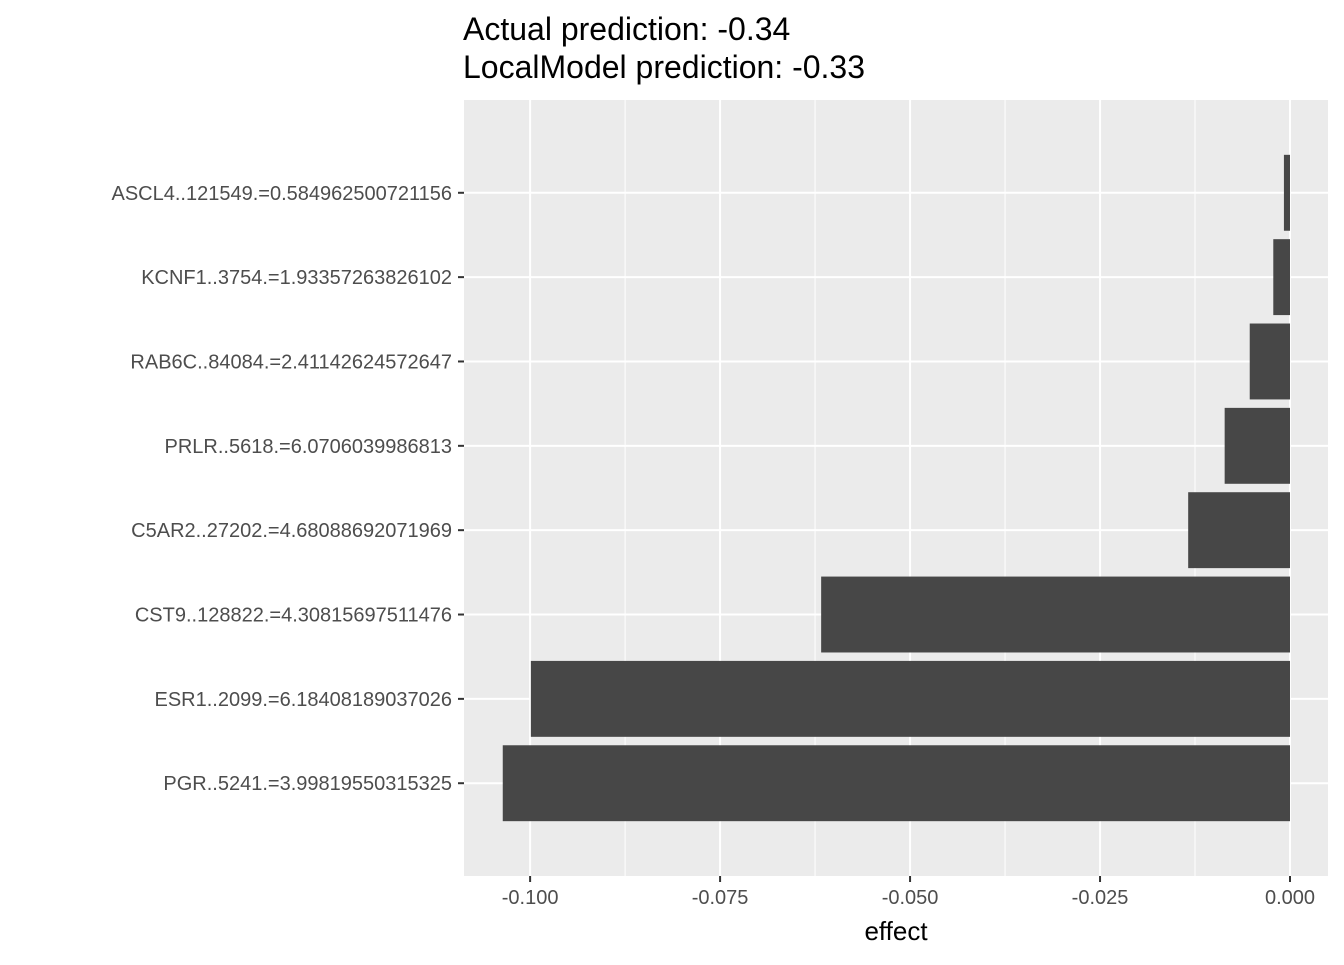 The width and height of the screenshot is (1344, 965). I want to click on y-tick-label: RAB6C..84084.=2.41142624572647, so click(291, 362).